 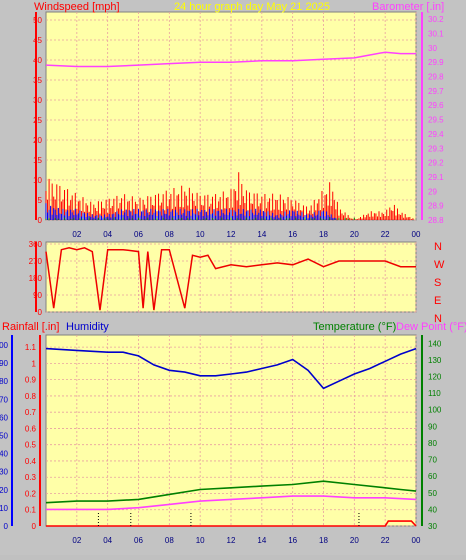 What do you see at coordinates (432, 493) in the screenshot?
I see `temp-y-tick: 50` at bounding box center [432, 493].